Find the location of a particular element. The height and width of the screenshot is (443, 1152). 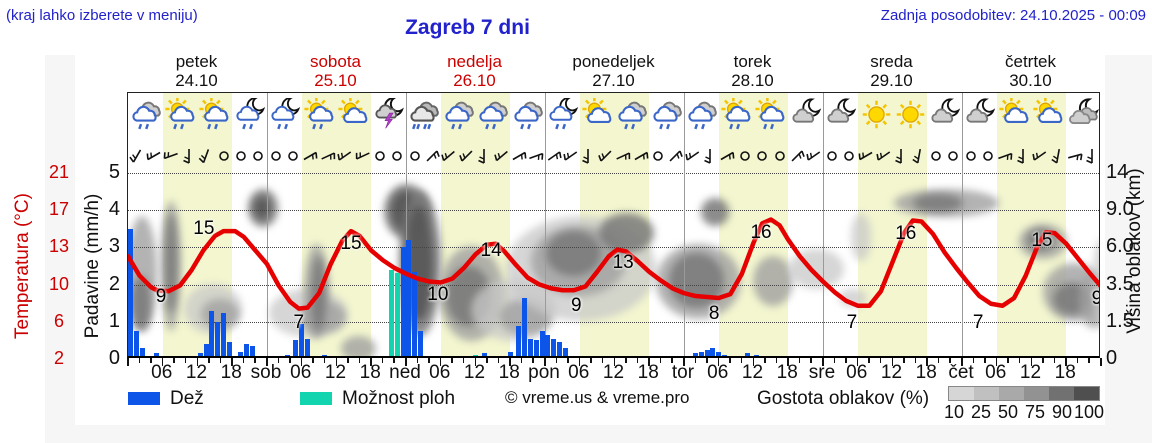

precip-tick-label: 4 is located at coordinates (114, 209).